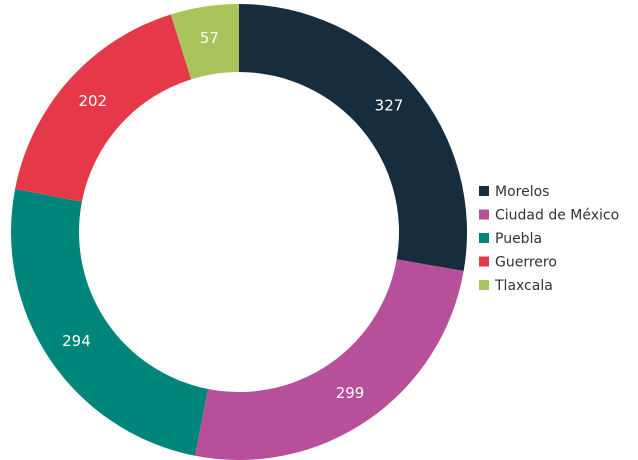 The width and height of the screenshot is (638, 460). Describe the element at coordinates (389, 105) in the screenshot. I see `data-label: 327` at that location.